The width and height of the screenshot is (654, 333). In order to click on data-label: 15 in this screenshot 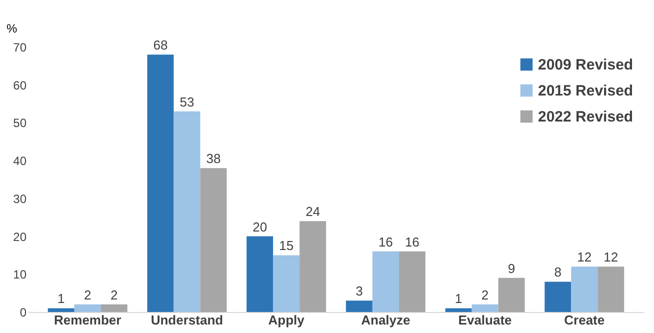, I will do `click(286, 246)`.